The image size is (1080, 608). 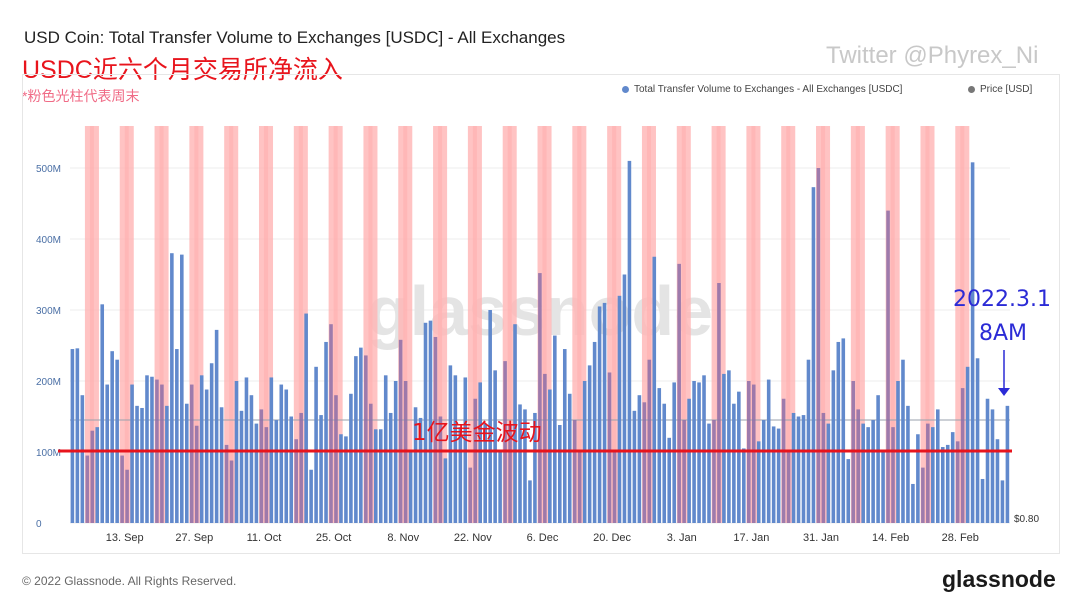 What do you see at coordinates (473, 538) in the screenshot?
I see `x-tick-label: 22. Nov` at bounding box center [473, 538].